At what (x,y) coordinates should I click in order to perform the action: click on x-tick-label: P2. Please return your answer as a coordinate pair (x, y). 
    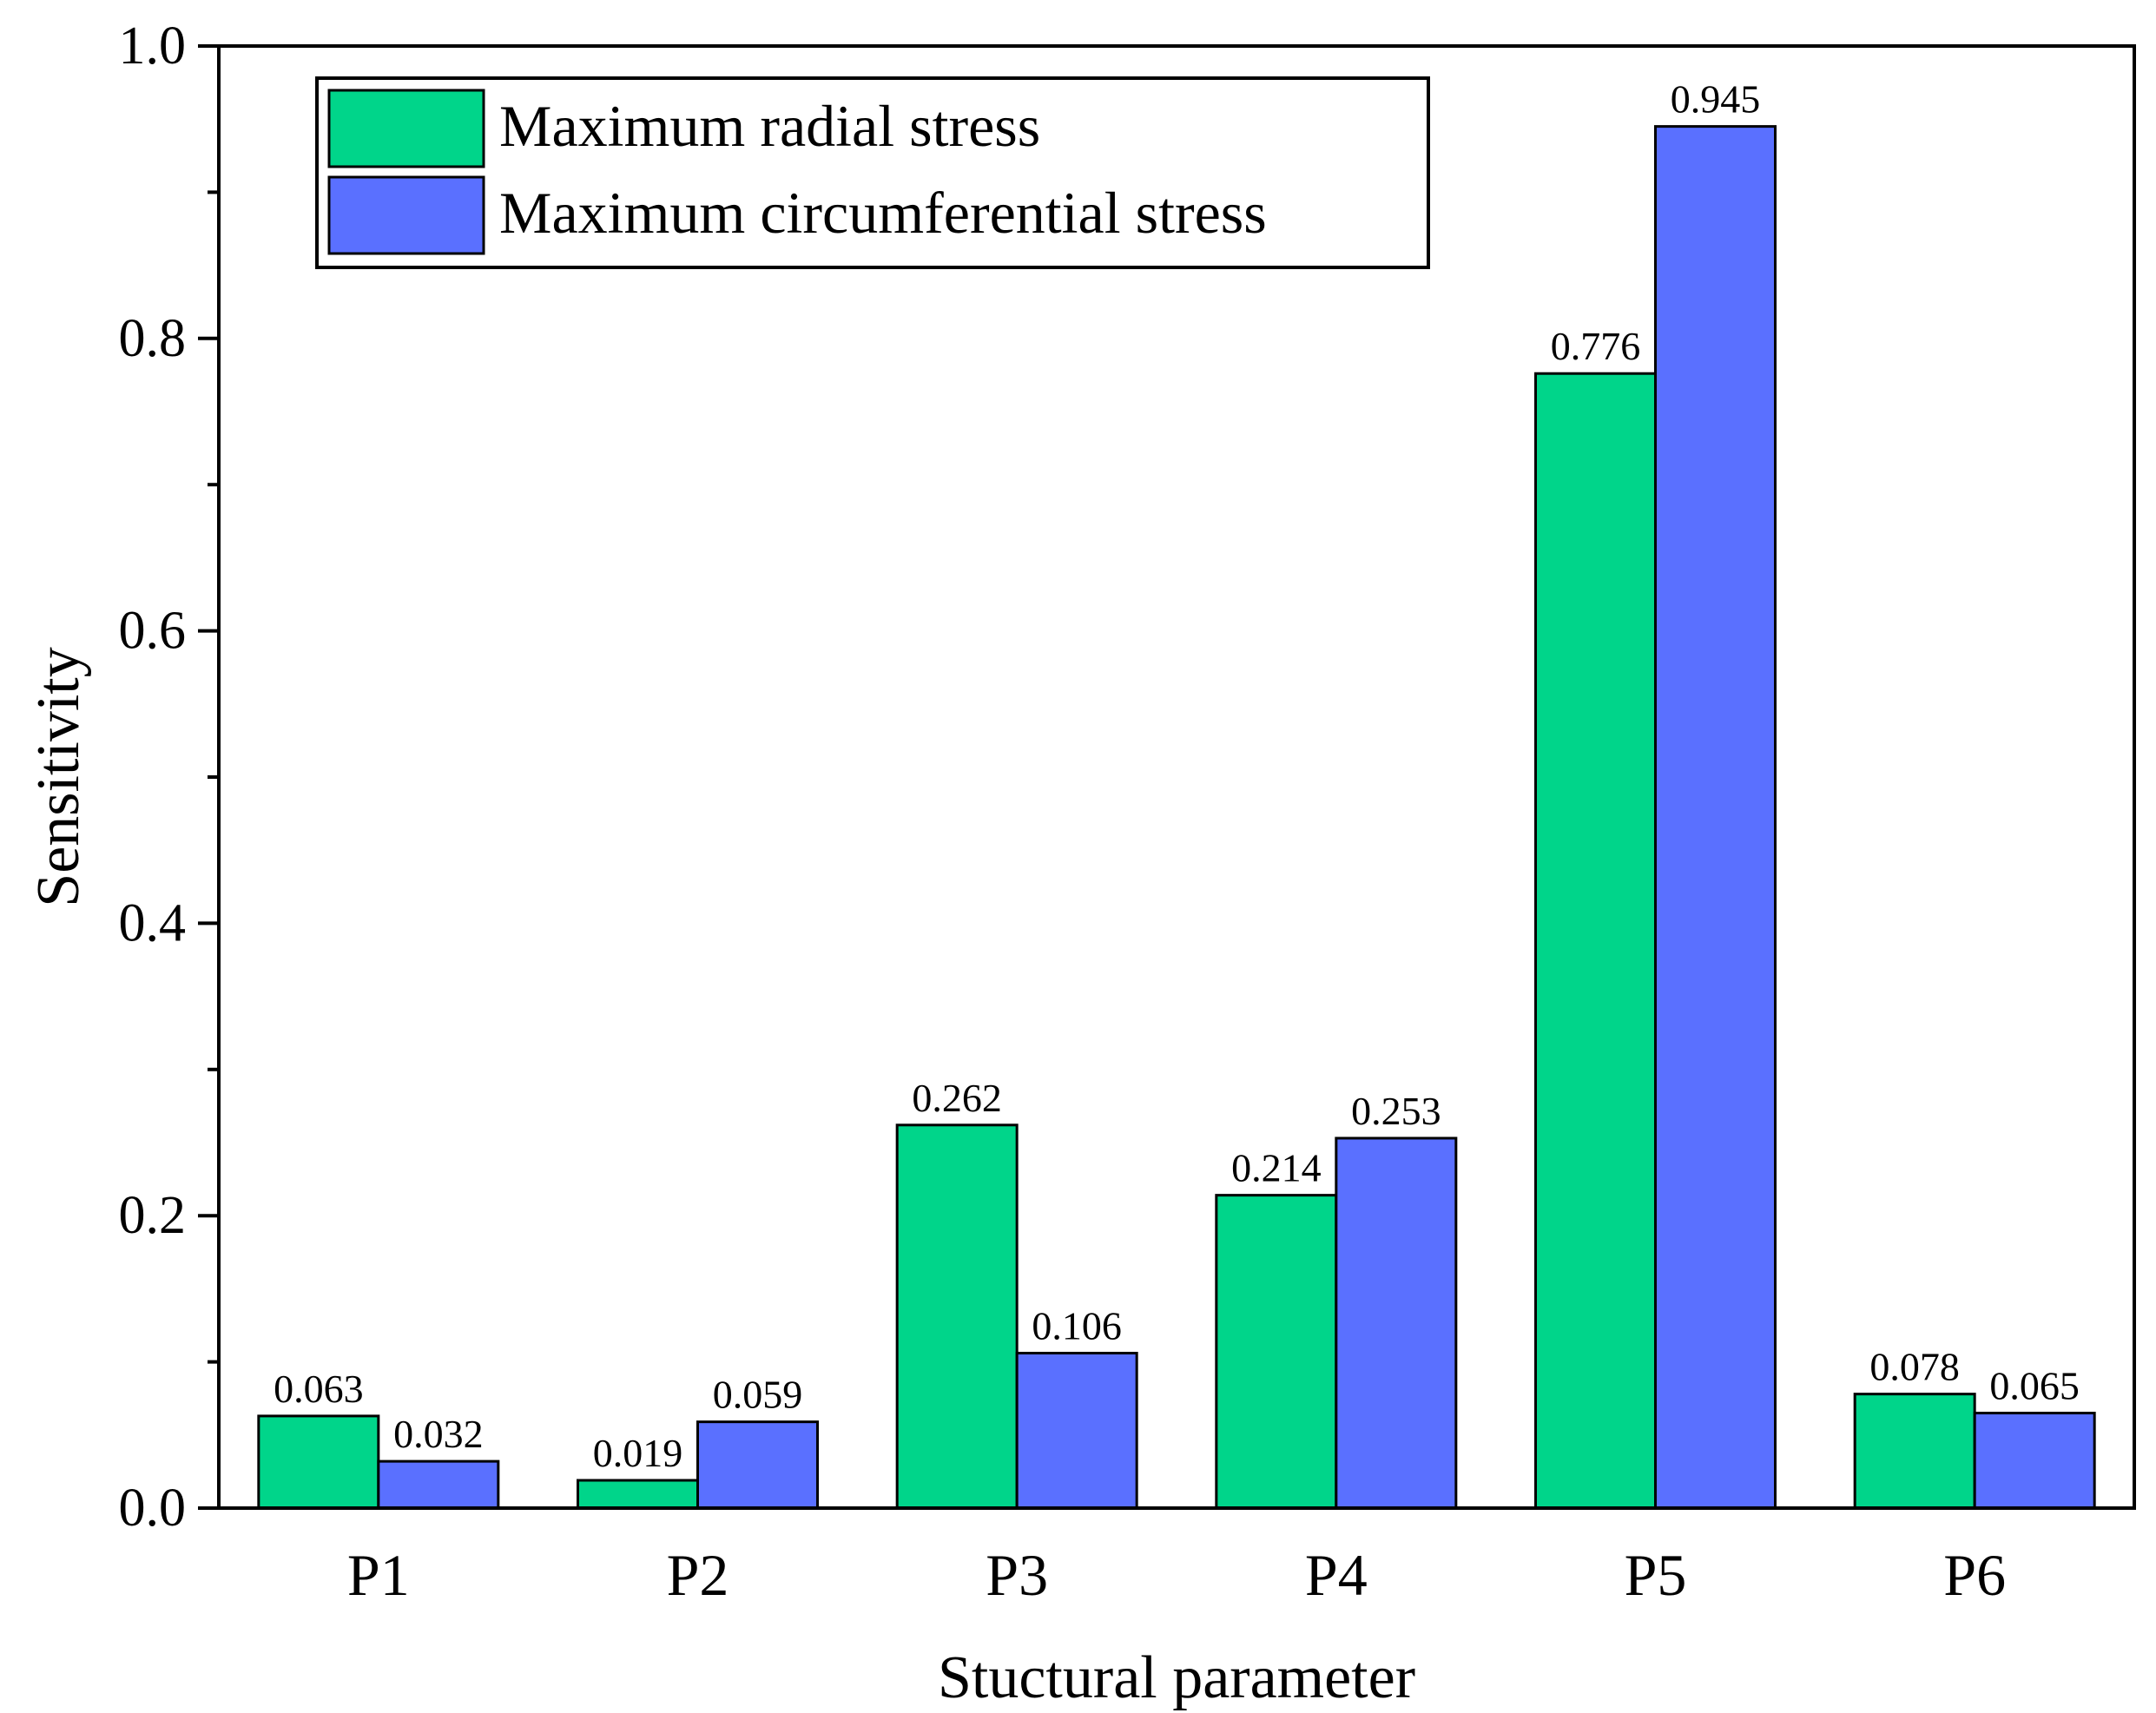
    Looking at the image, I should click on (698, 1575).